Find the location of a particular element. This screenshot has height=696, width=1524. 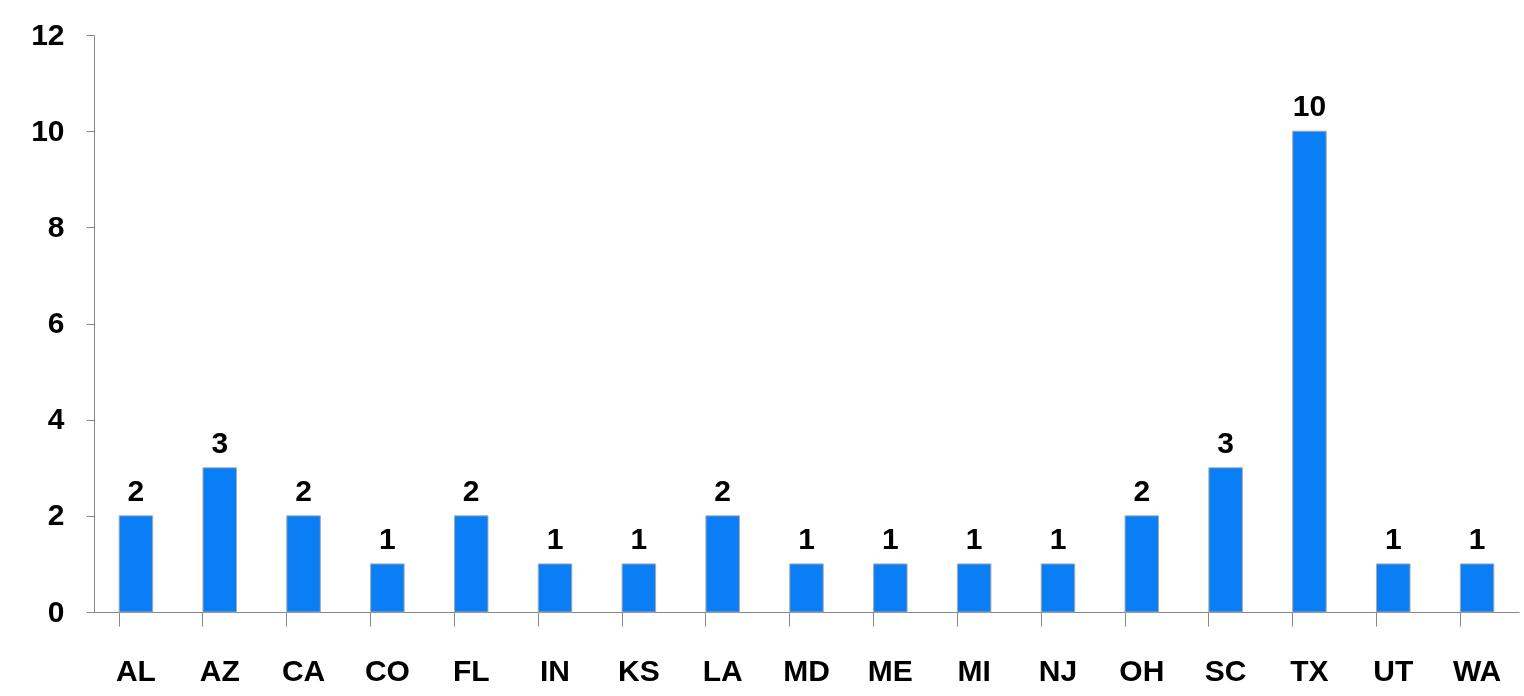

x-tick-label: WA is located at coordinates (1477, 670).